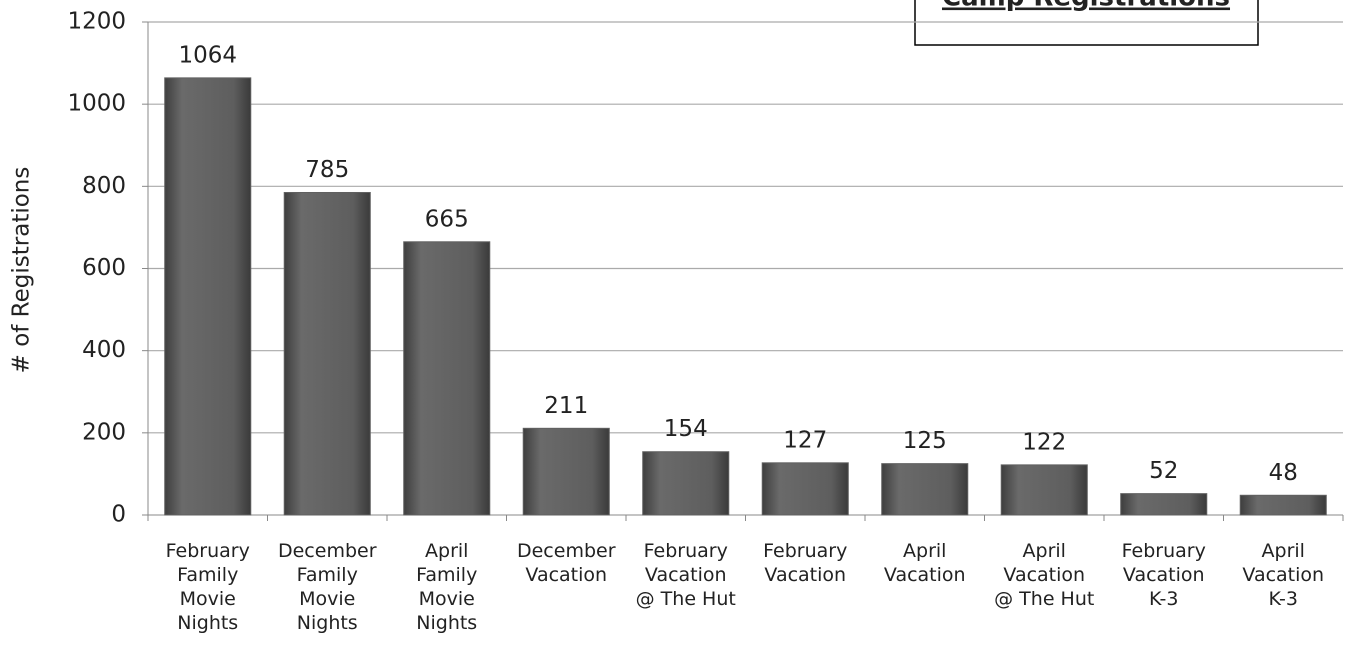 This screenshot has height=657, width=1347. Describe the element at coordinates (118, 515) in the screenshot. I see `y-tick-label: 0` at that location.